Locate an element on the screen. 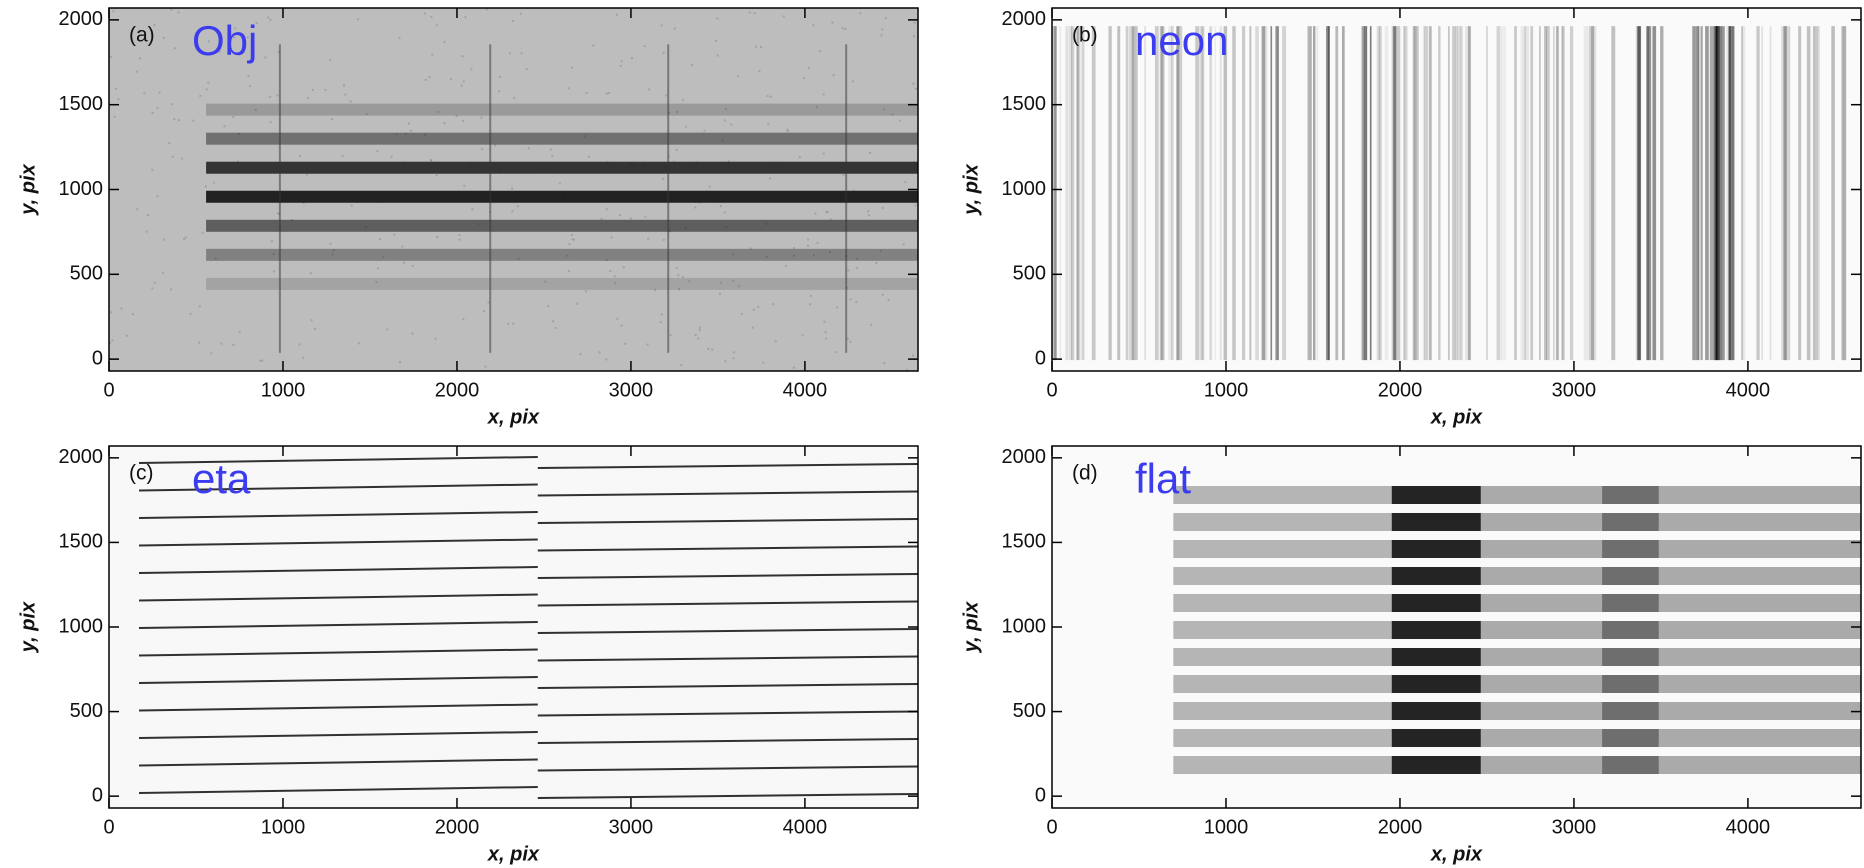 The height and width of the screenshot is (868, 1864). panel-label: (d) is located at coordinates (1085, 473).